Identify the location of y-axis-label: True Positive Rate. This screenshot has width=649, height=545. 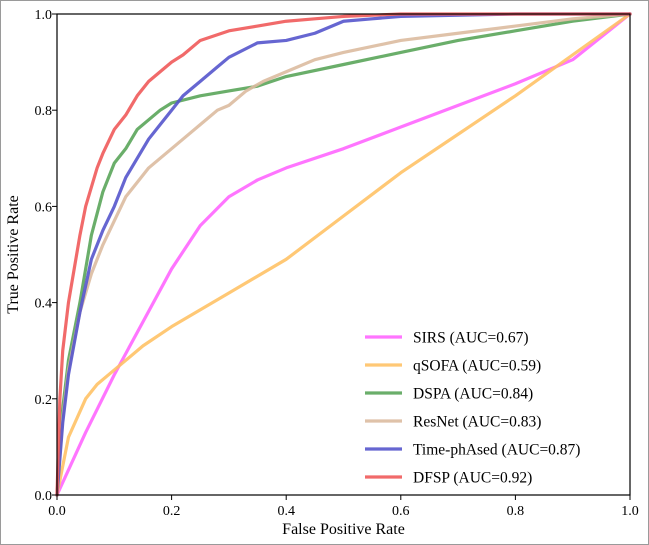
(13, 254).